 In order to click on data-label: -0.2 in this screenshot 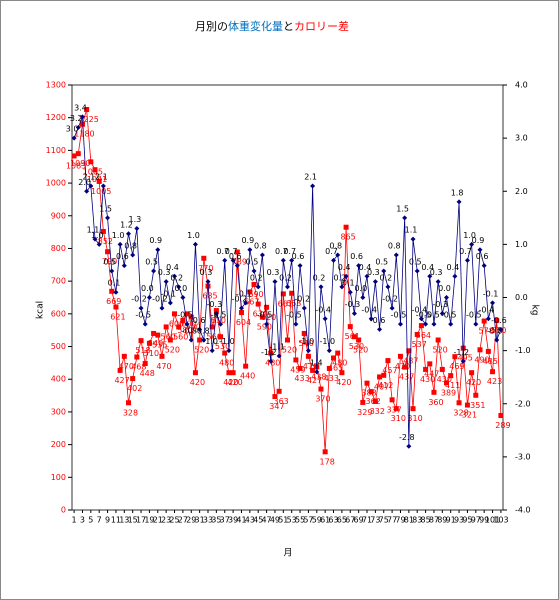, I will do `click(240, 299)`.